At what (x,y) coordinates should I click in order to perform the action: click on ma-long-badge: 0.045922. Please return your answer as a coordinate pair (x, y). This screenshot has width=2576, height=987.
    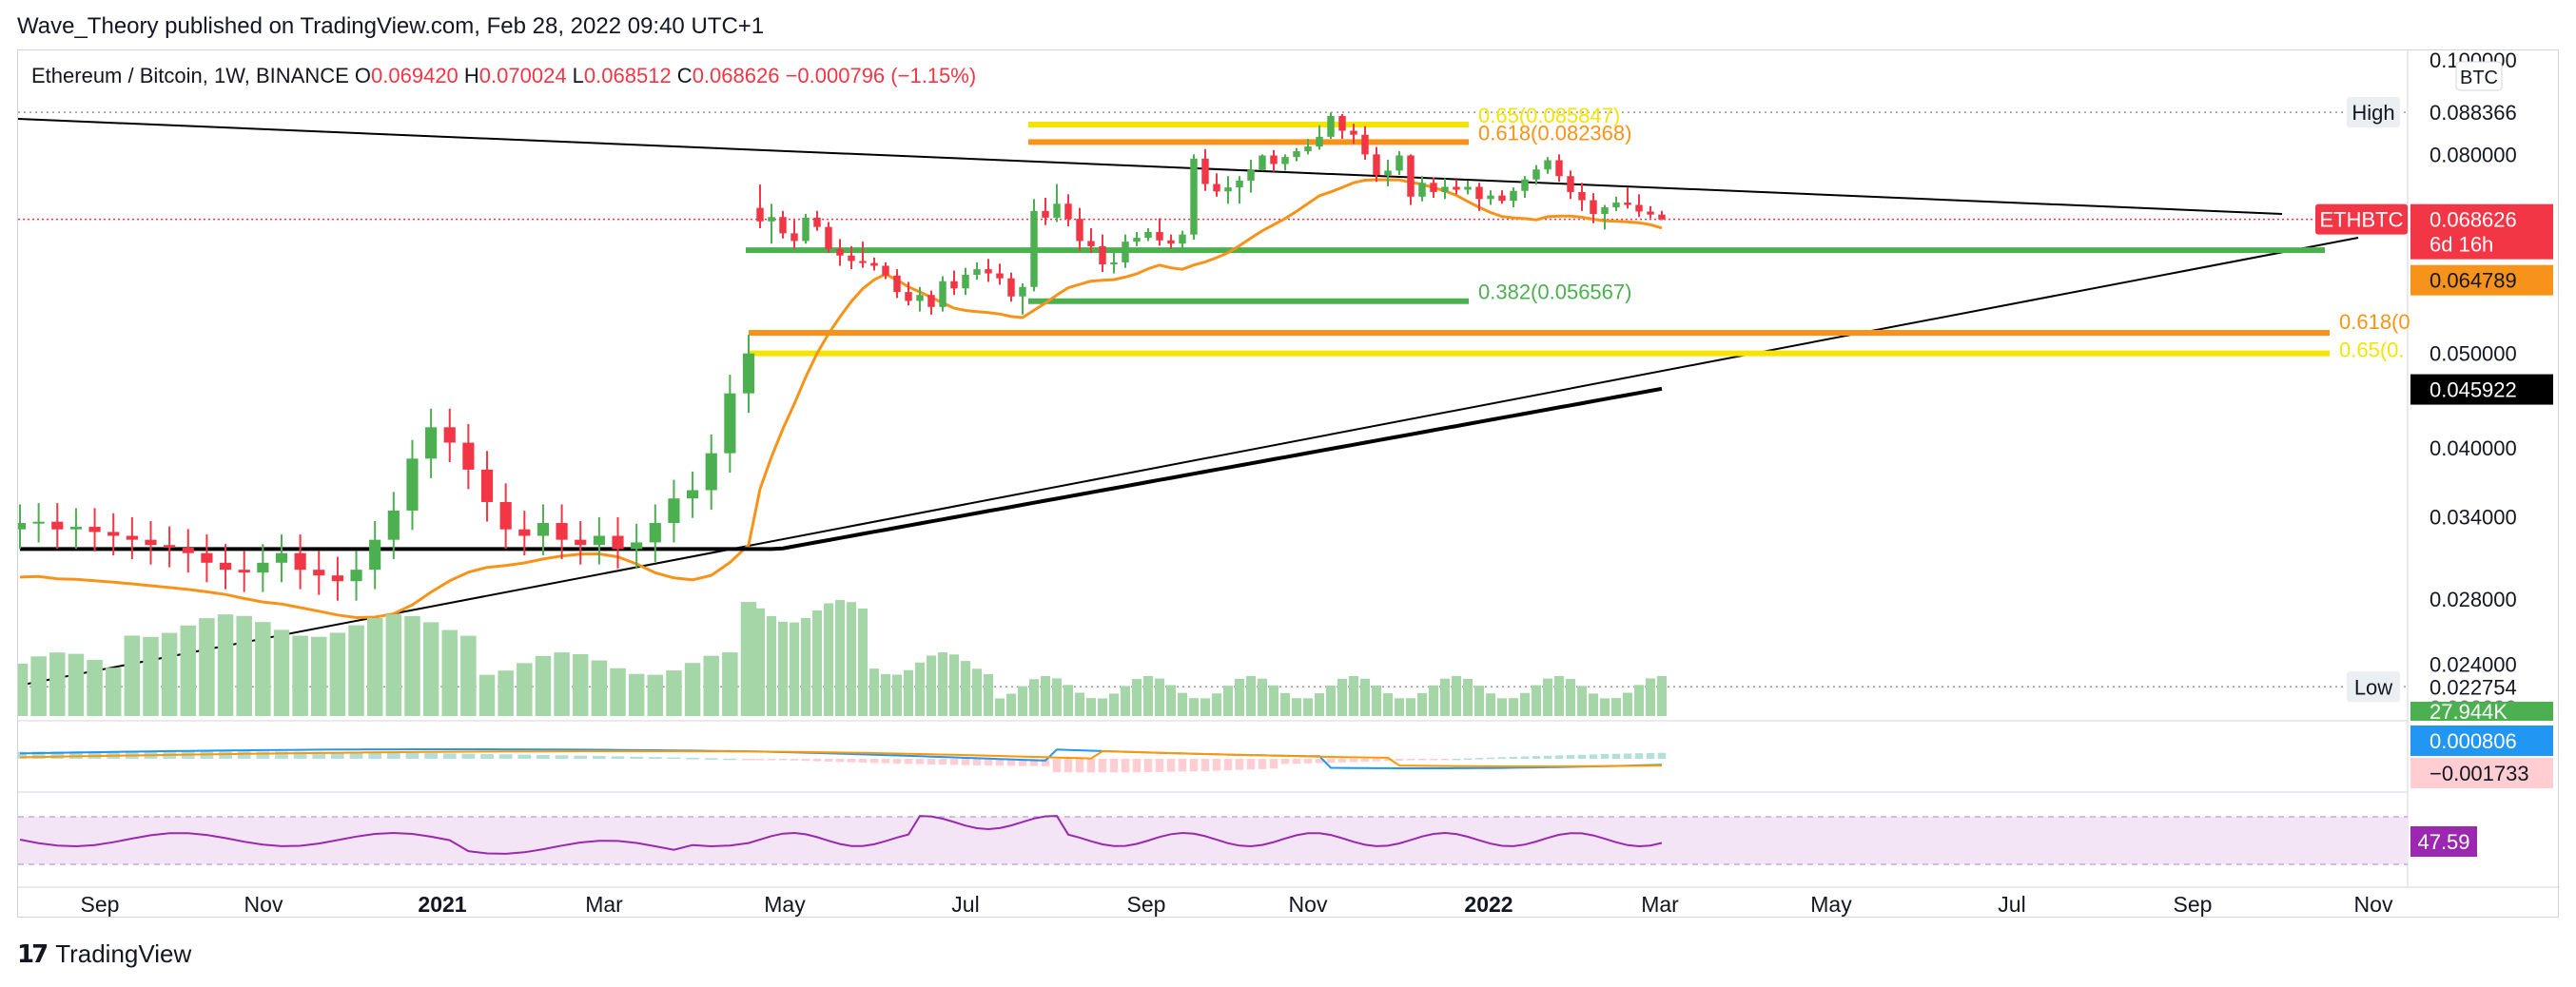
    Looking at the image, I should click on (2474, 390).